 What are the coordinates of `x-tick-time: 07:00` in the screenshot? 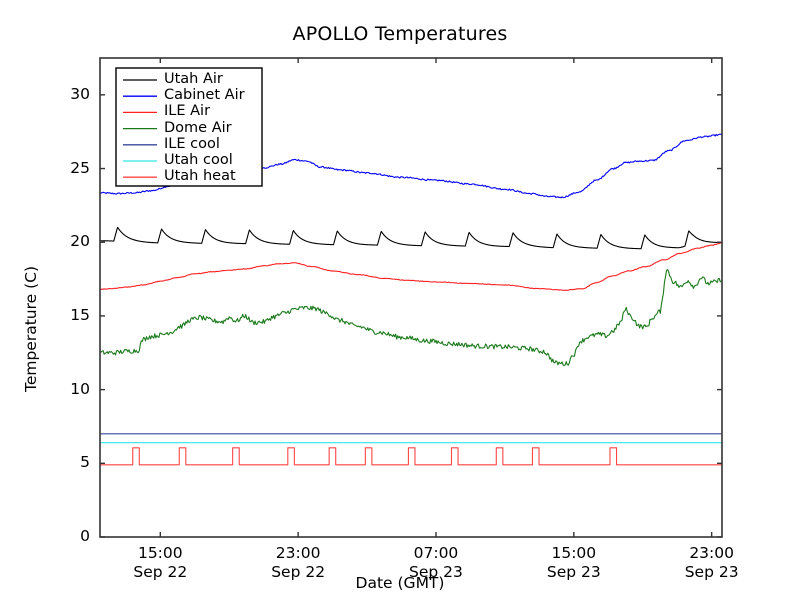 It's located at (436, 553).